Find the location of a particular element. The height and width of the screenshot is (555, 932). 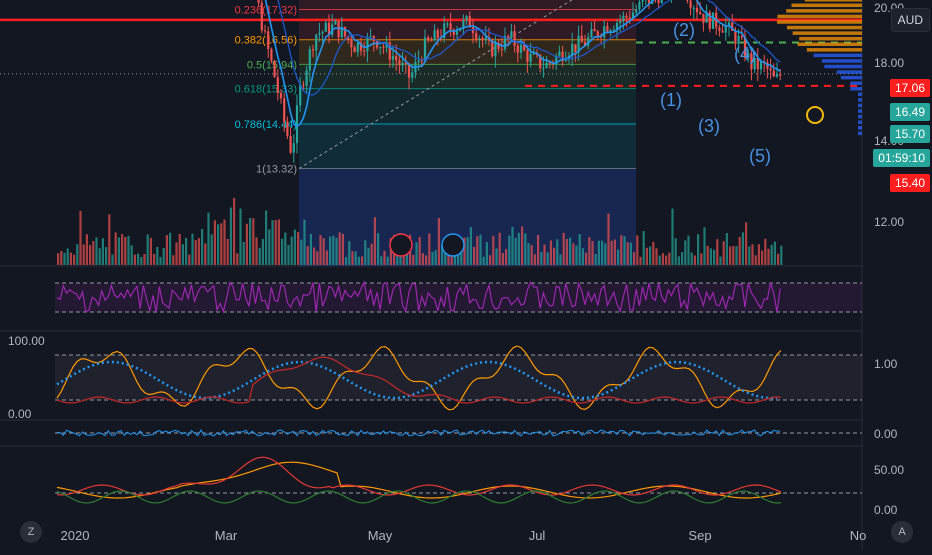

currency-badge: AUD is located at coordinates (910, 20).